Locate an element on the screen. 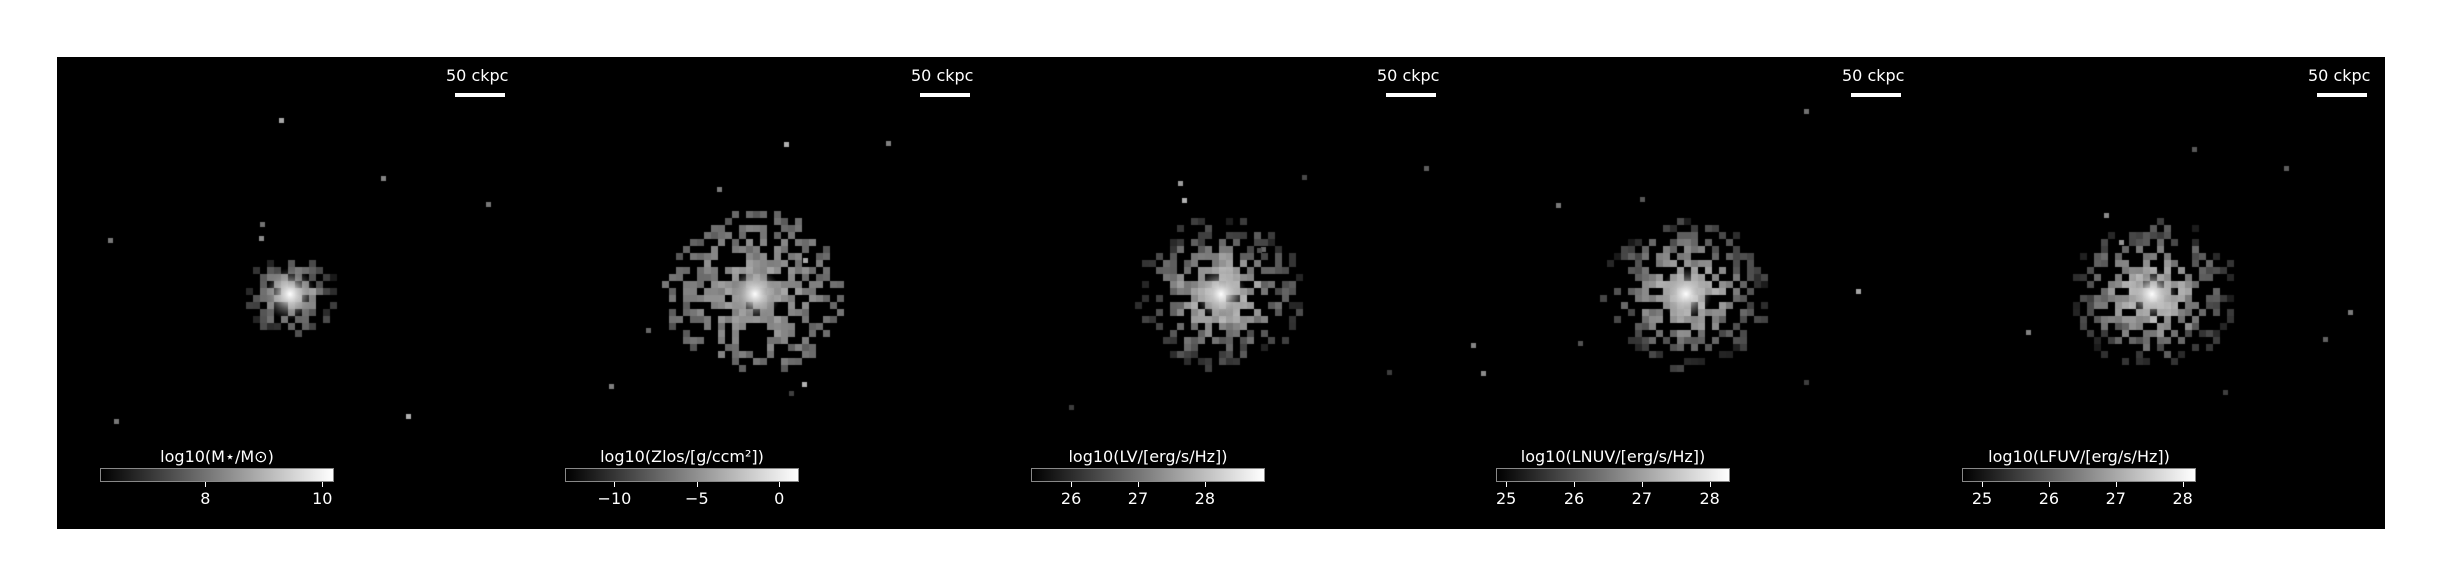 The height and width of the screenshot is (584, 2444). colorbar-label: log10(LFUV/[erg/s/Hz]) is located at coordinates (2079, 456).